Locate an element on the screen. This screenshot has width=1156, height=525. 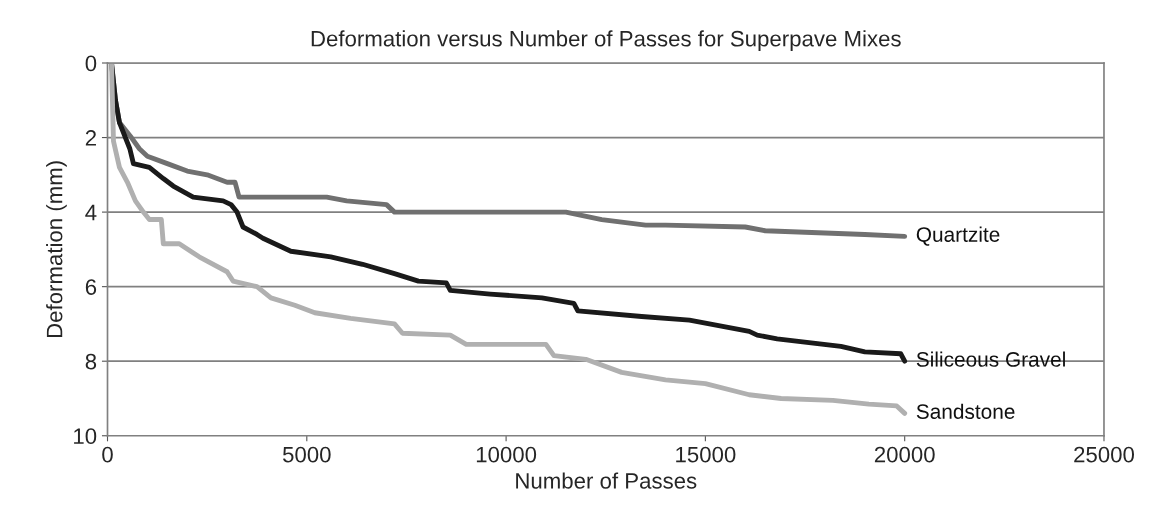
x-tick-label: 20000 is located at coordinates (904, 454).